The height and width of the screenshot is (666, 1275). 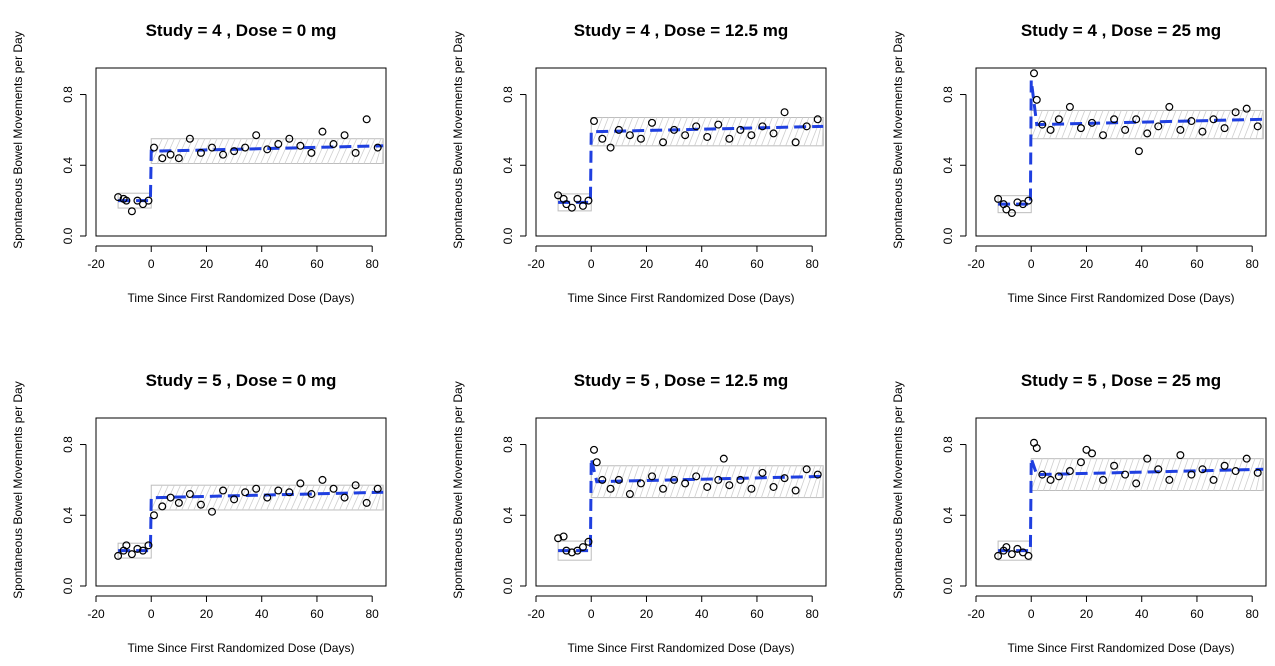 What do you see at coordinates (948, 235) in the screenshot?
I see `y-tick-label: 0.0` at bounding box center [948, 235].